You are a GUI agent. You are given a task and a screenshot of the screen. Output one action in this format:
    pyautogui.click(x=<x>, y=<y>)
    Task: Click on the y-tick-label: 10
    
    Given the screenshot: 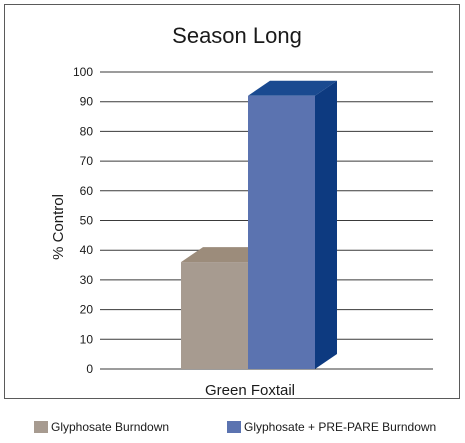 What is the action you would take?
    pyautogui.click(x=87, y=339)
    